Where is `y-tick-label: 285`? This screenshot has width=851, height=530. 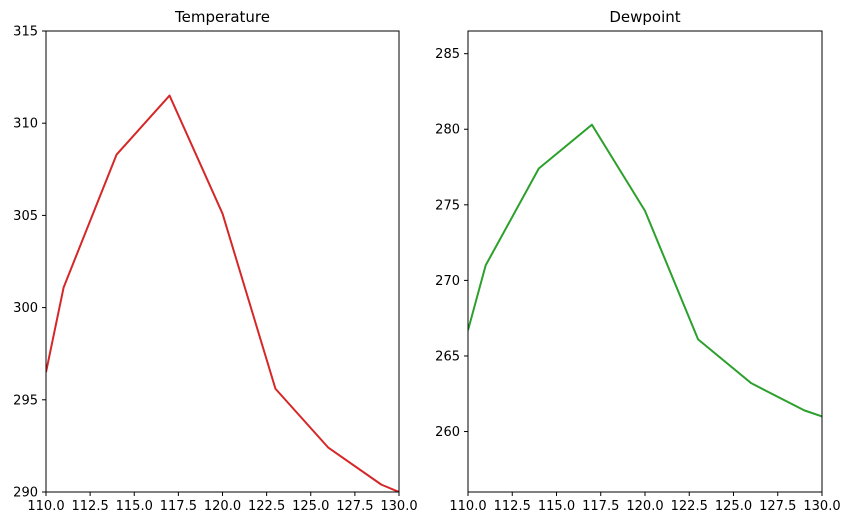 y-tick-label: 285 is located at coordinates (447, 54).